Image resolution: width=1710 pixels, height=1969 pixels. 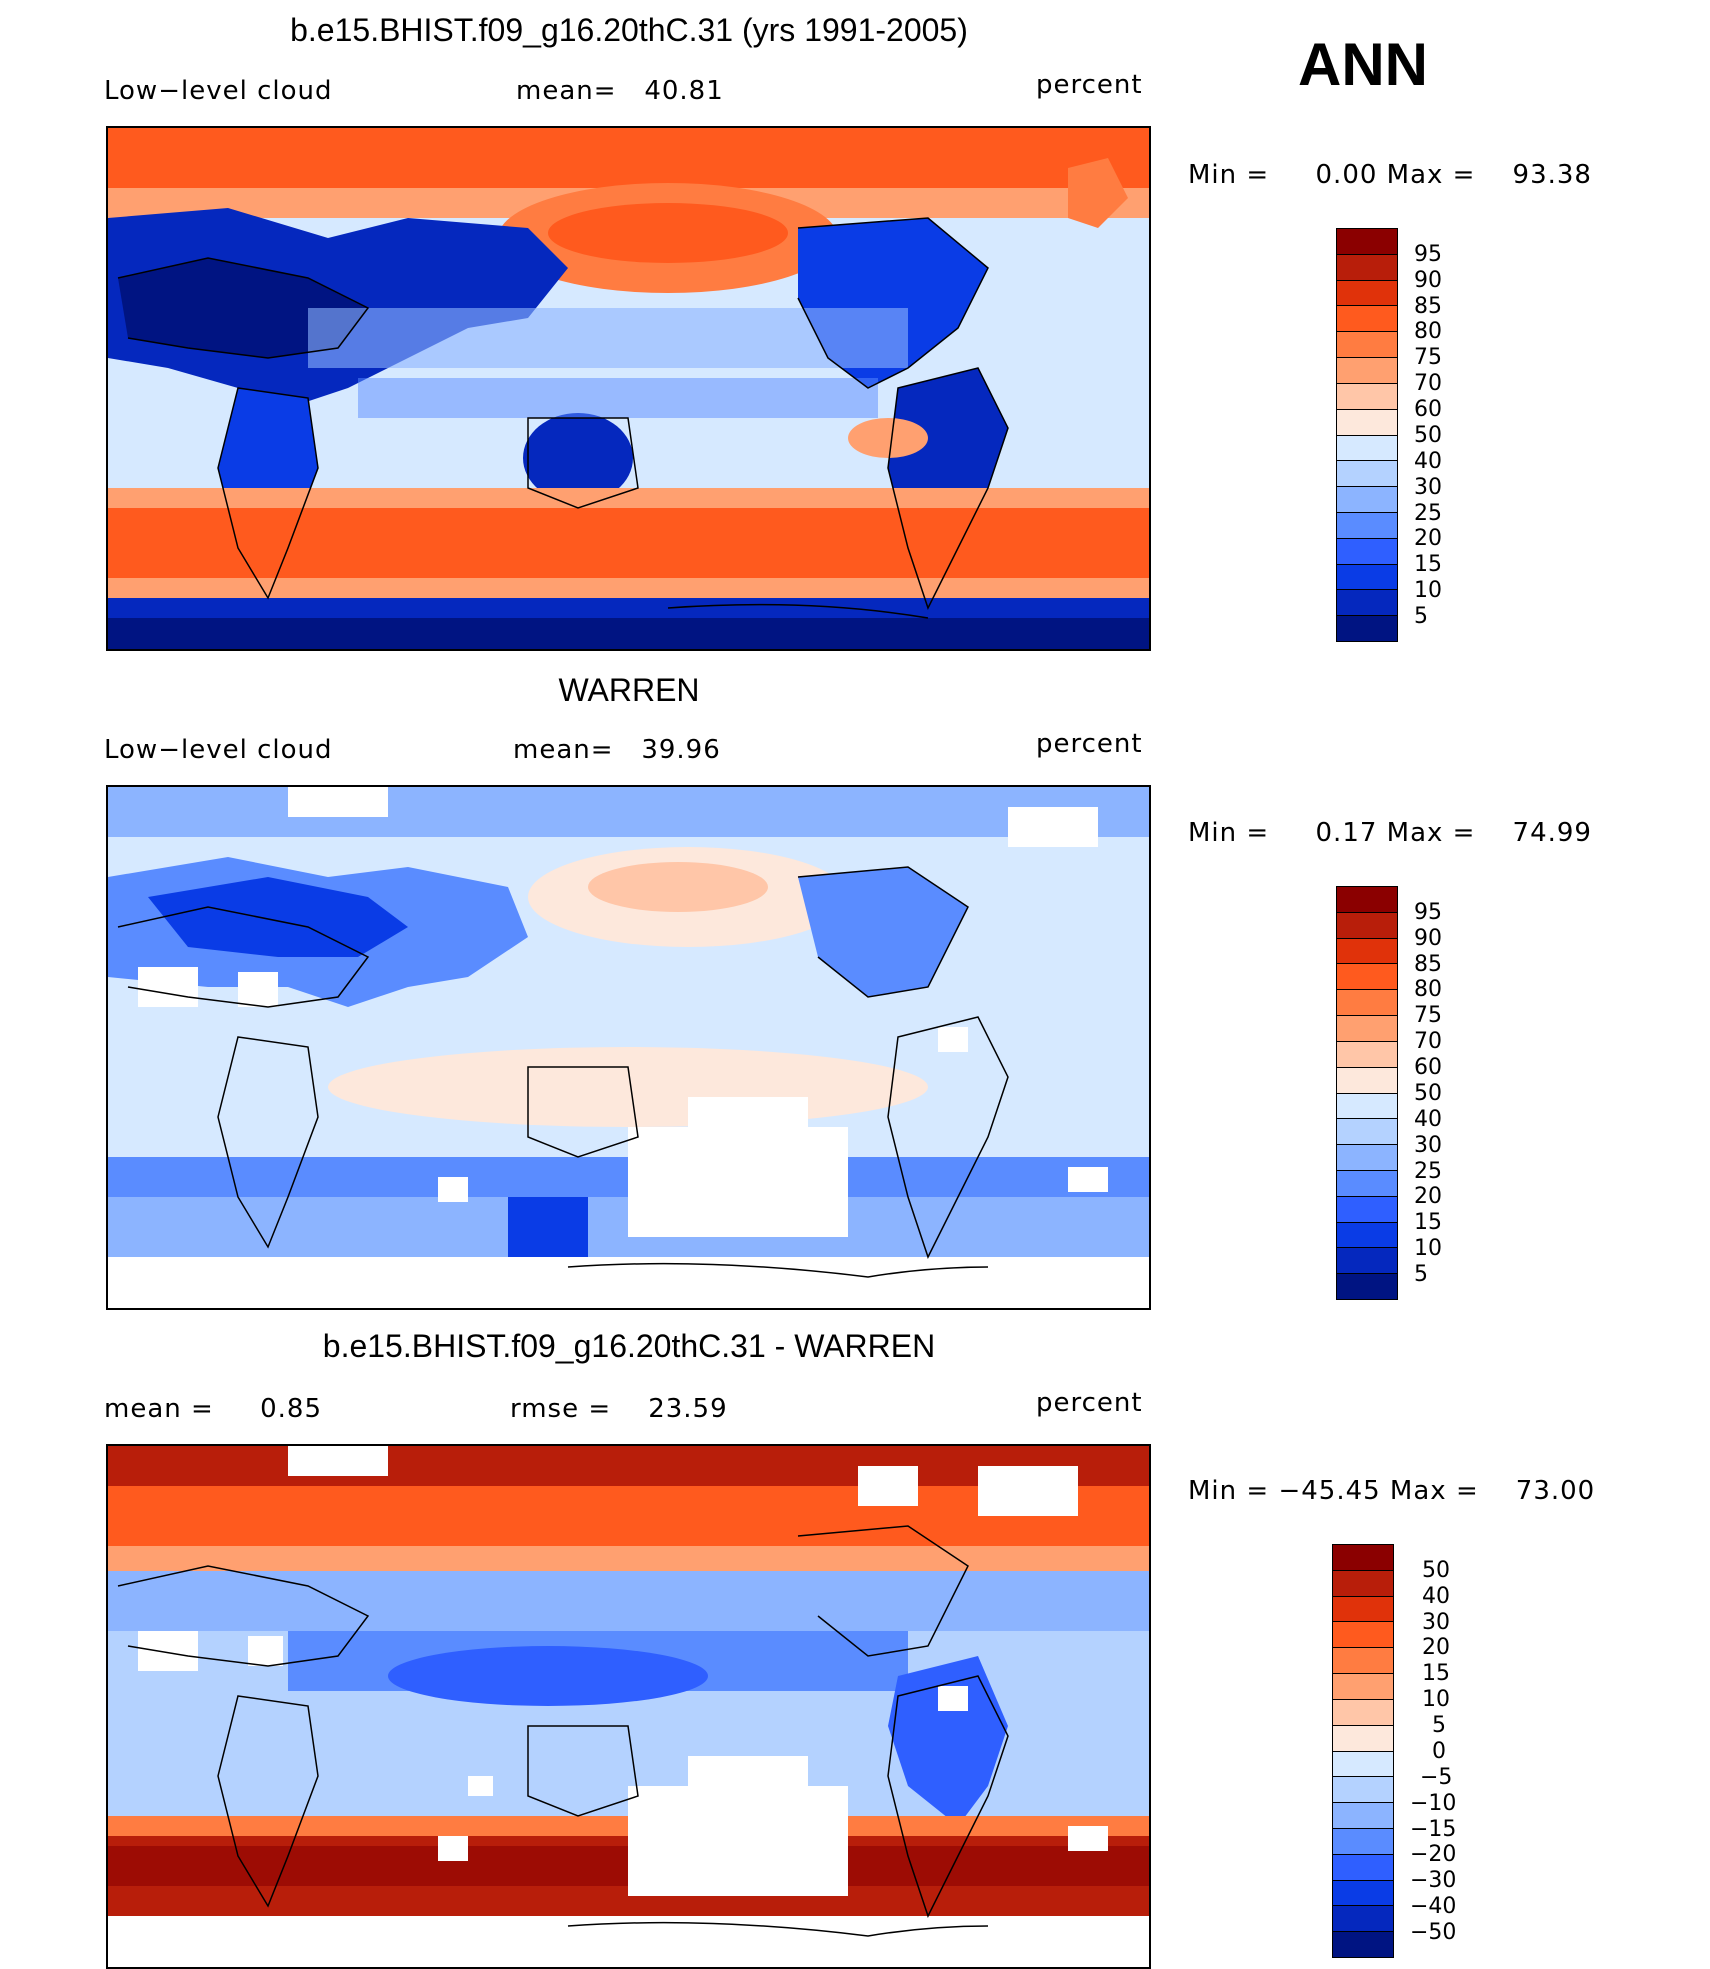 What do you see at coordinates (1428, 989) in the screenshot?
I see `colorbar-tick-label: 80` at bounding box center [1428, 989].